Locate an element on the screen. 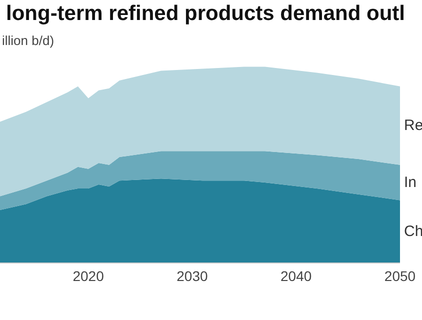 Image resolution: width=422 pixels, height=320 pixels. series-label: Ch is located at coordinates (413, 231).